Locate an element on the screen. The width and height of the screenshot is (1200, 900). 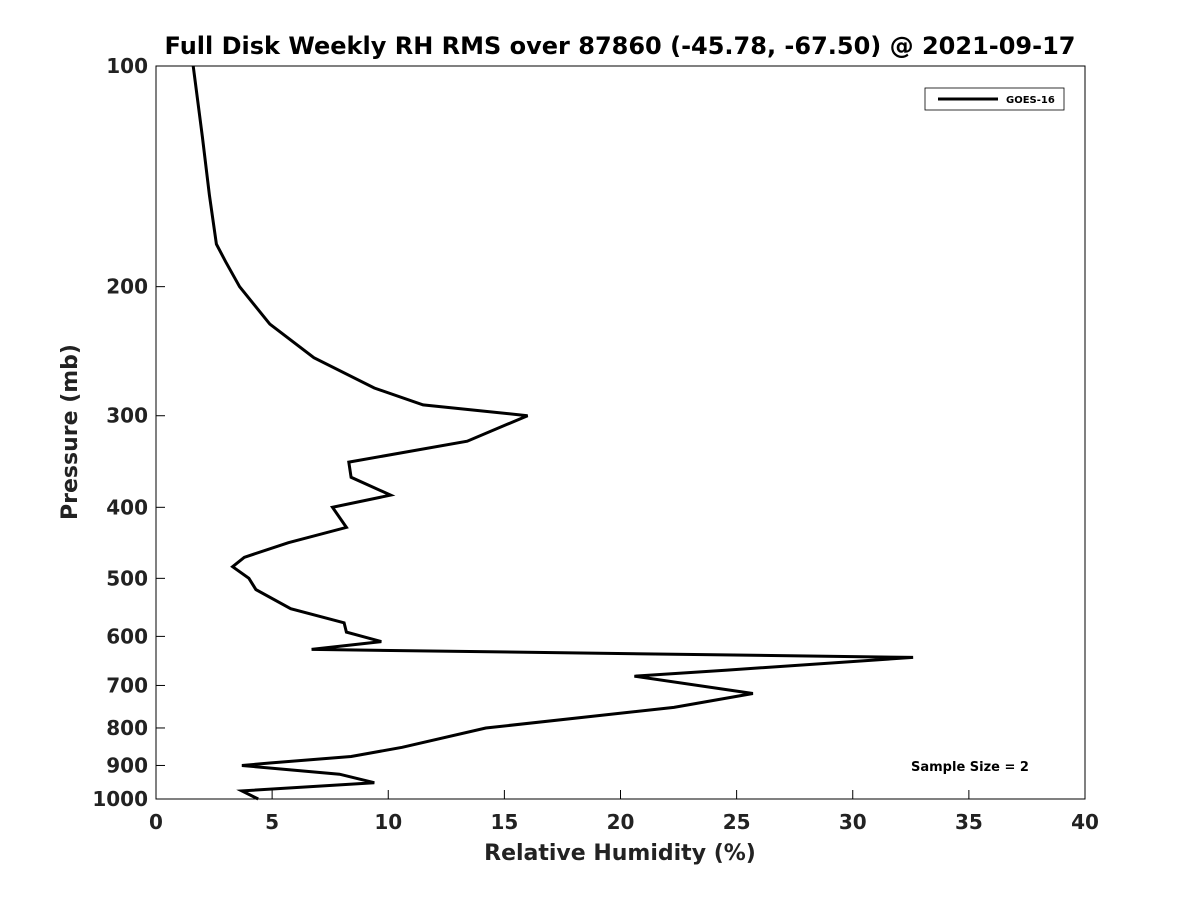
legend-label-goes-16: GOES-16 is located at coordinates (1030, 100).